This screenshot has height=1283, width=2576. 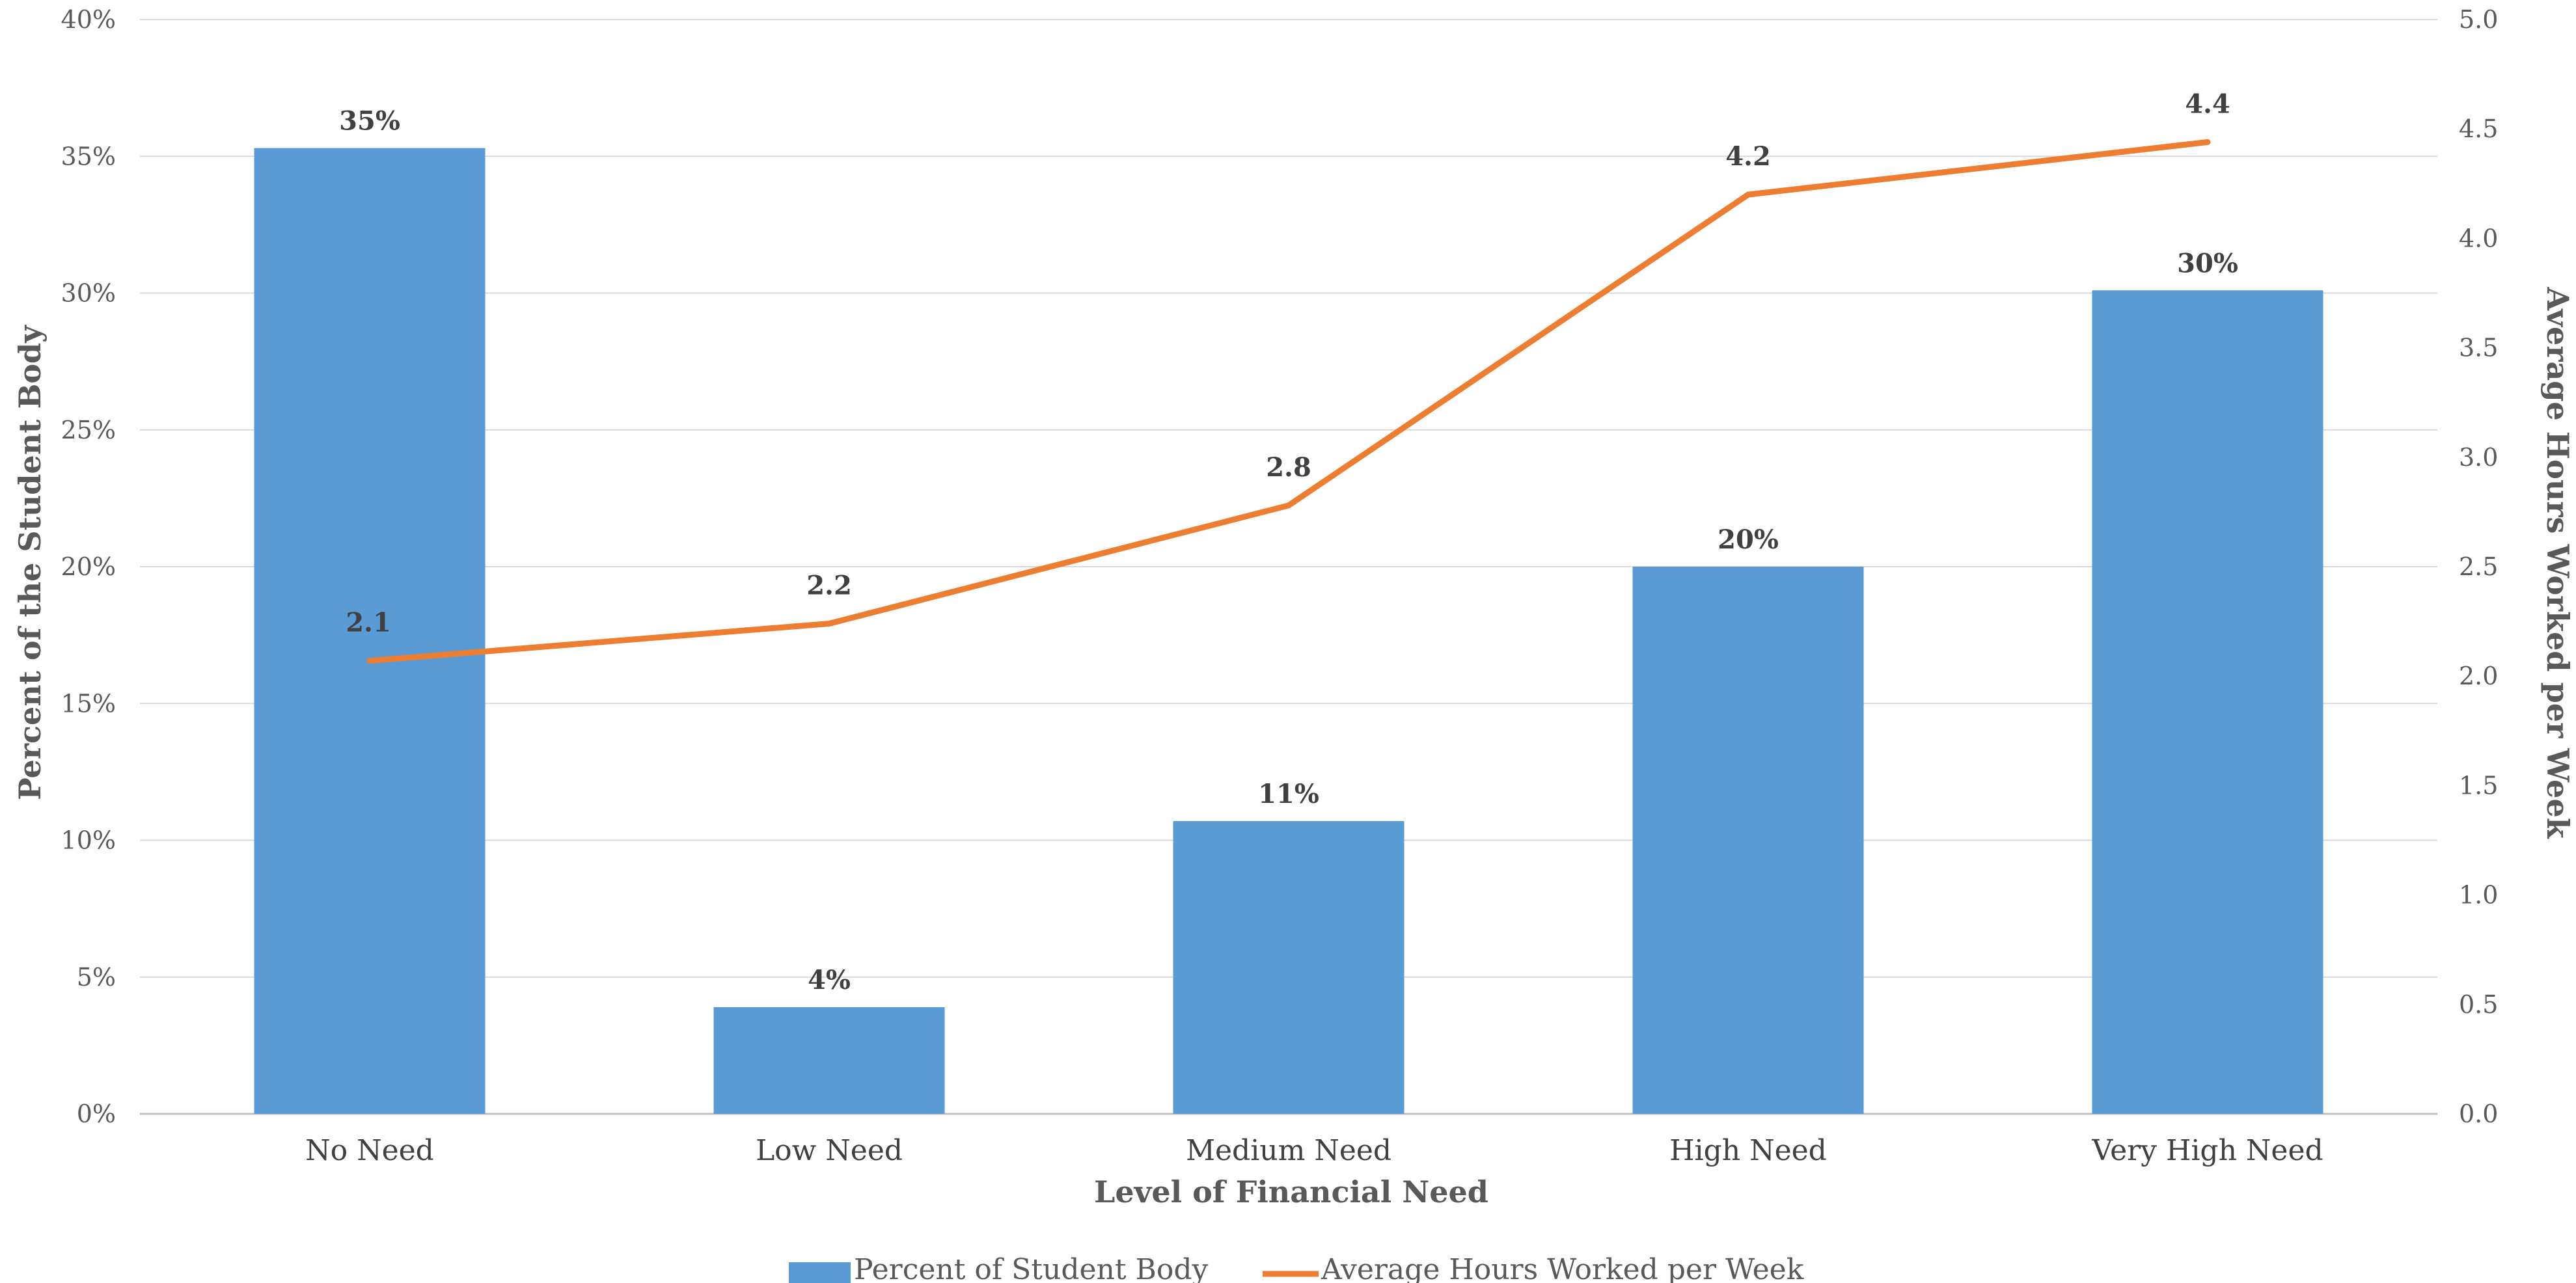 What do you see at coordinates (369, 1150) in the screenshot?
I see `category-label: No Need` at bounding box center [369, 1150].